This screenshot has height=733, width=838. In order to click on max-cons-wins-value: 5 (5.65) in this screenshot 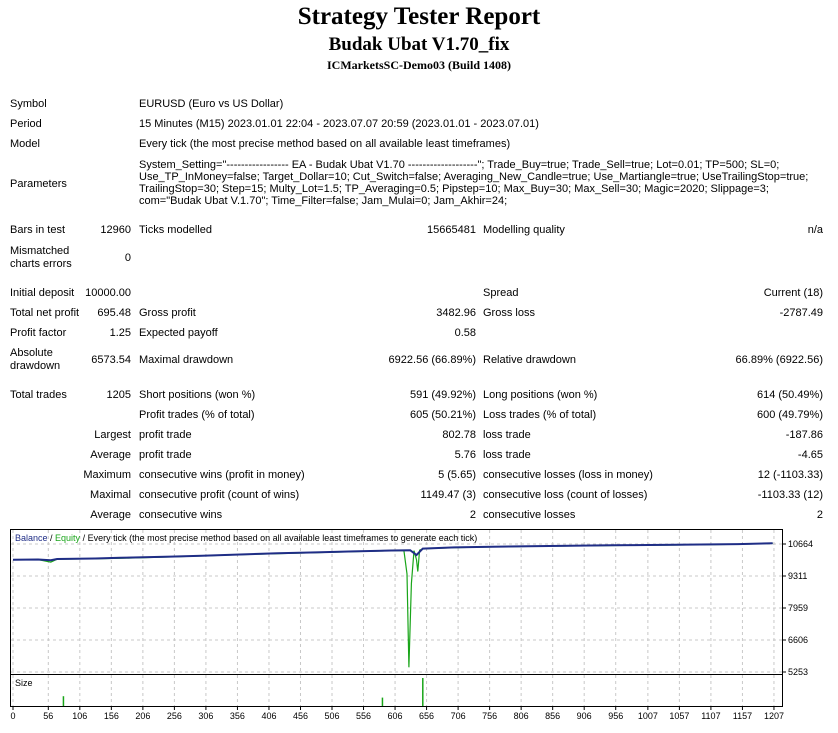, I will do `click(457, 475)`.